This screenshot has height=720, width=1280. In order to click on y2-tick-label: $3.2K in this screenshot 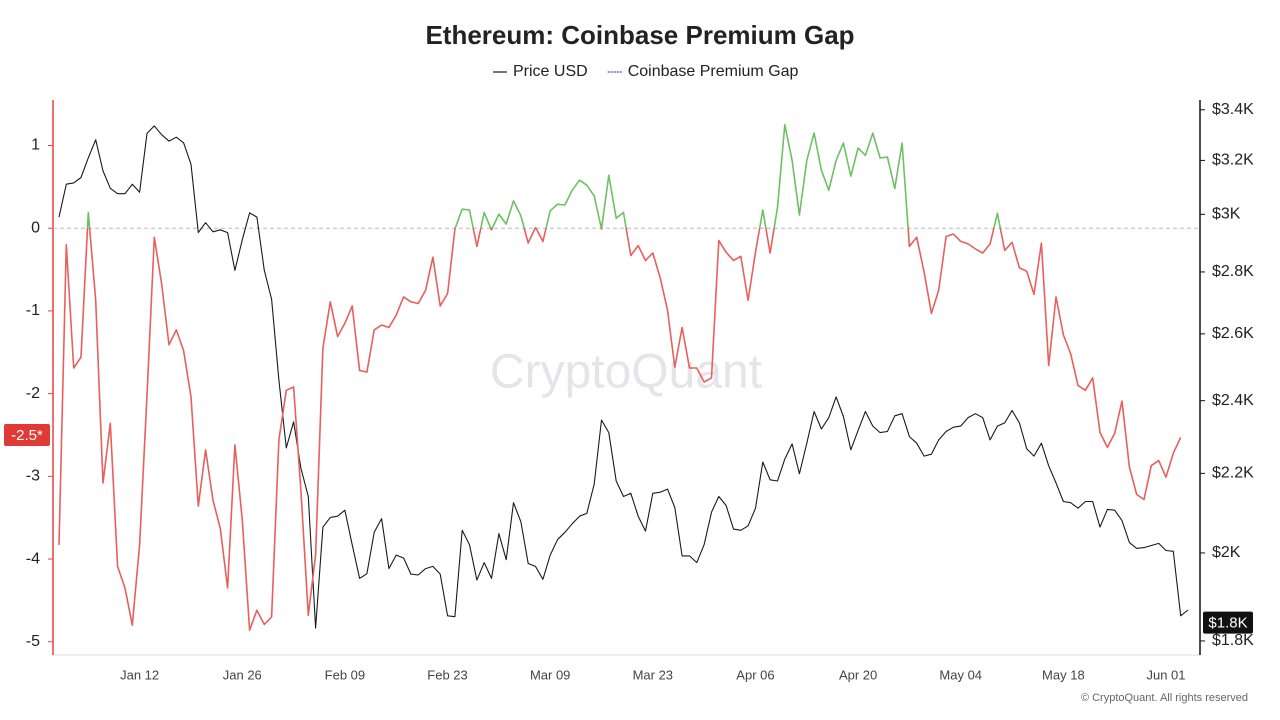, I will do `click(1233, 160)`.